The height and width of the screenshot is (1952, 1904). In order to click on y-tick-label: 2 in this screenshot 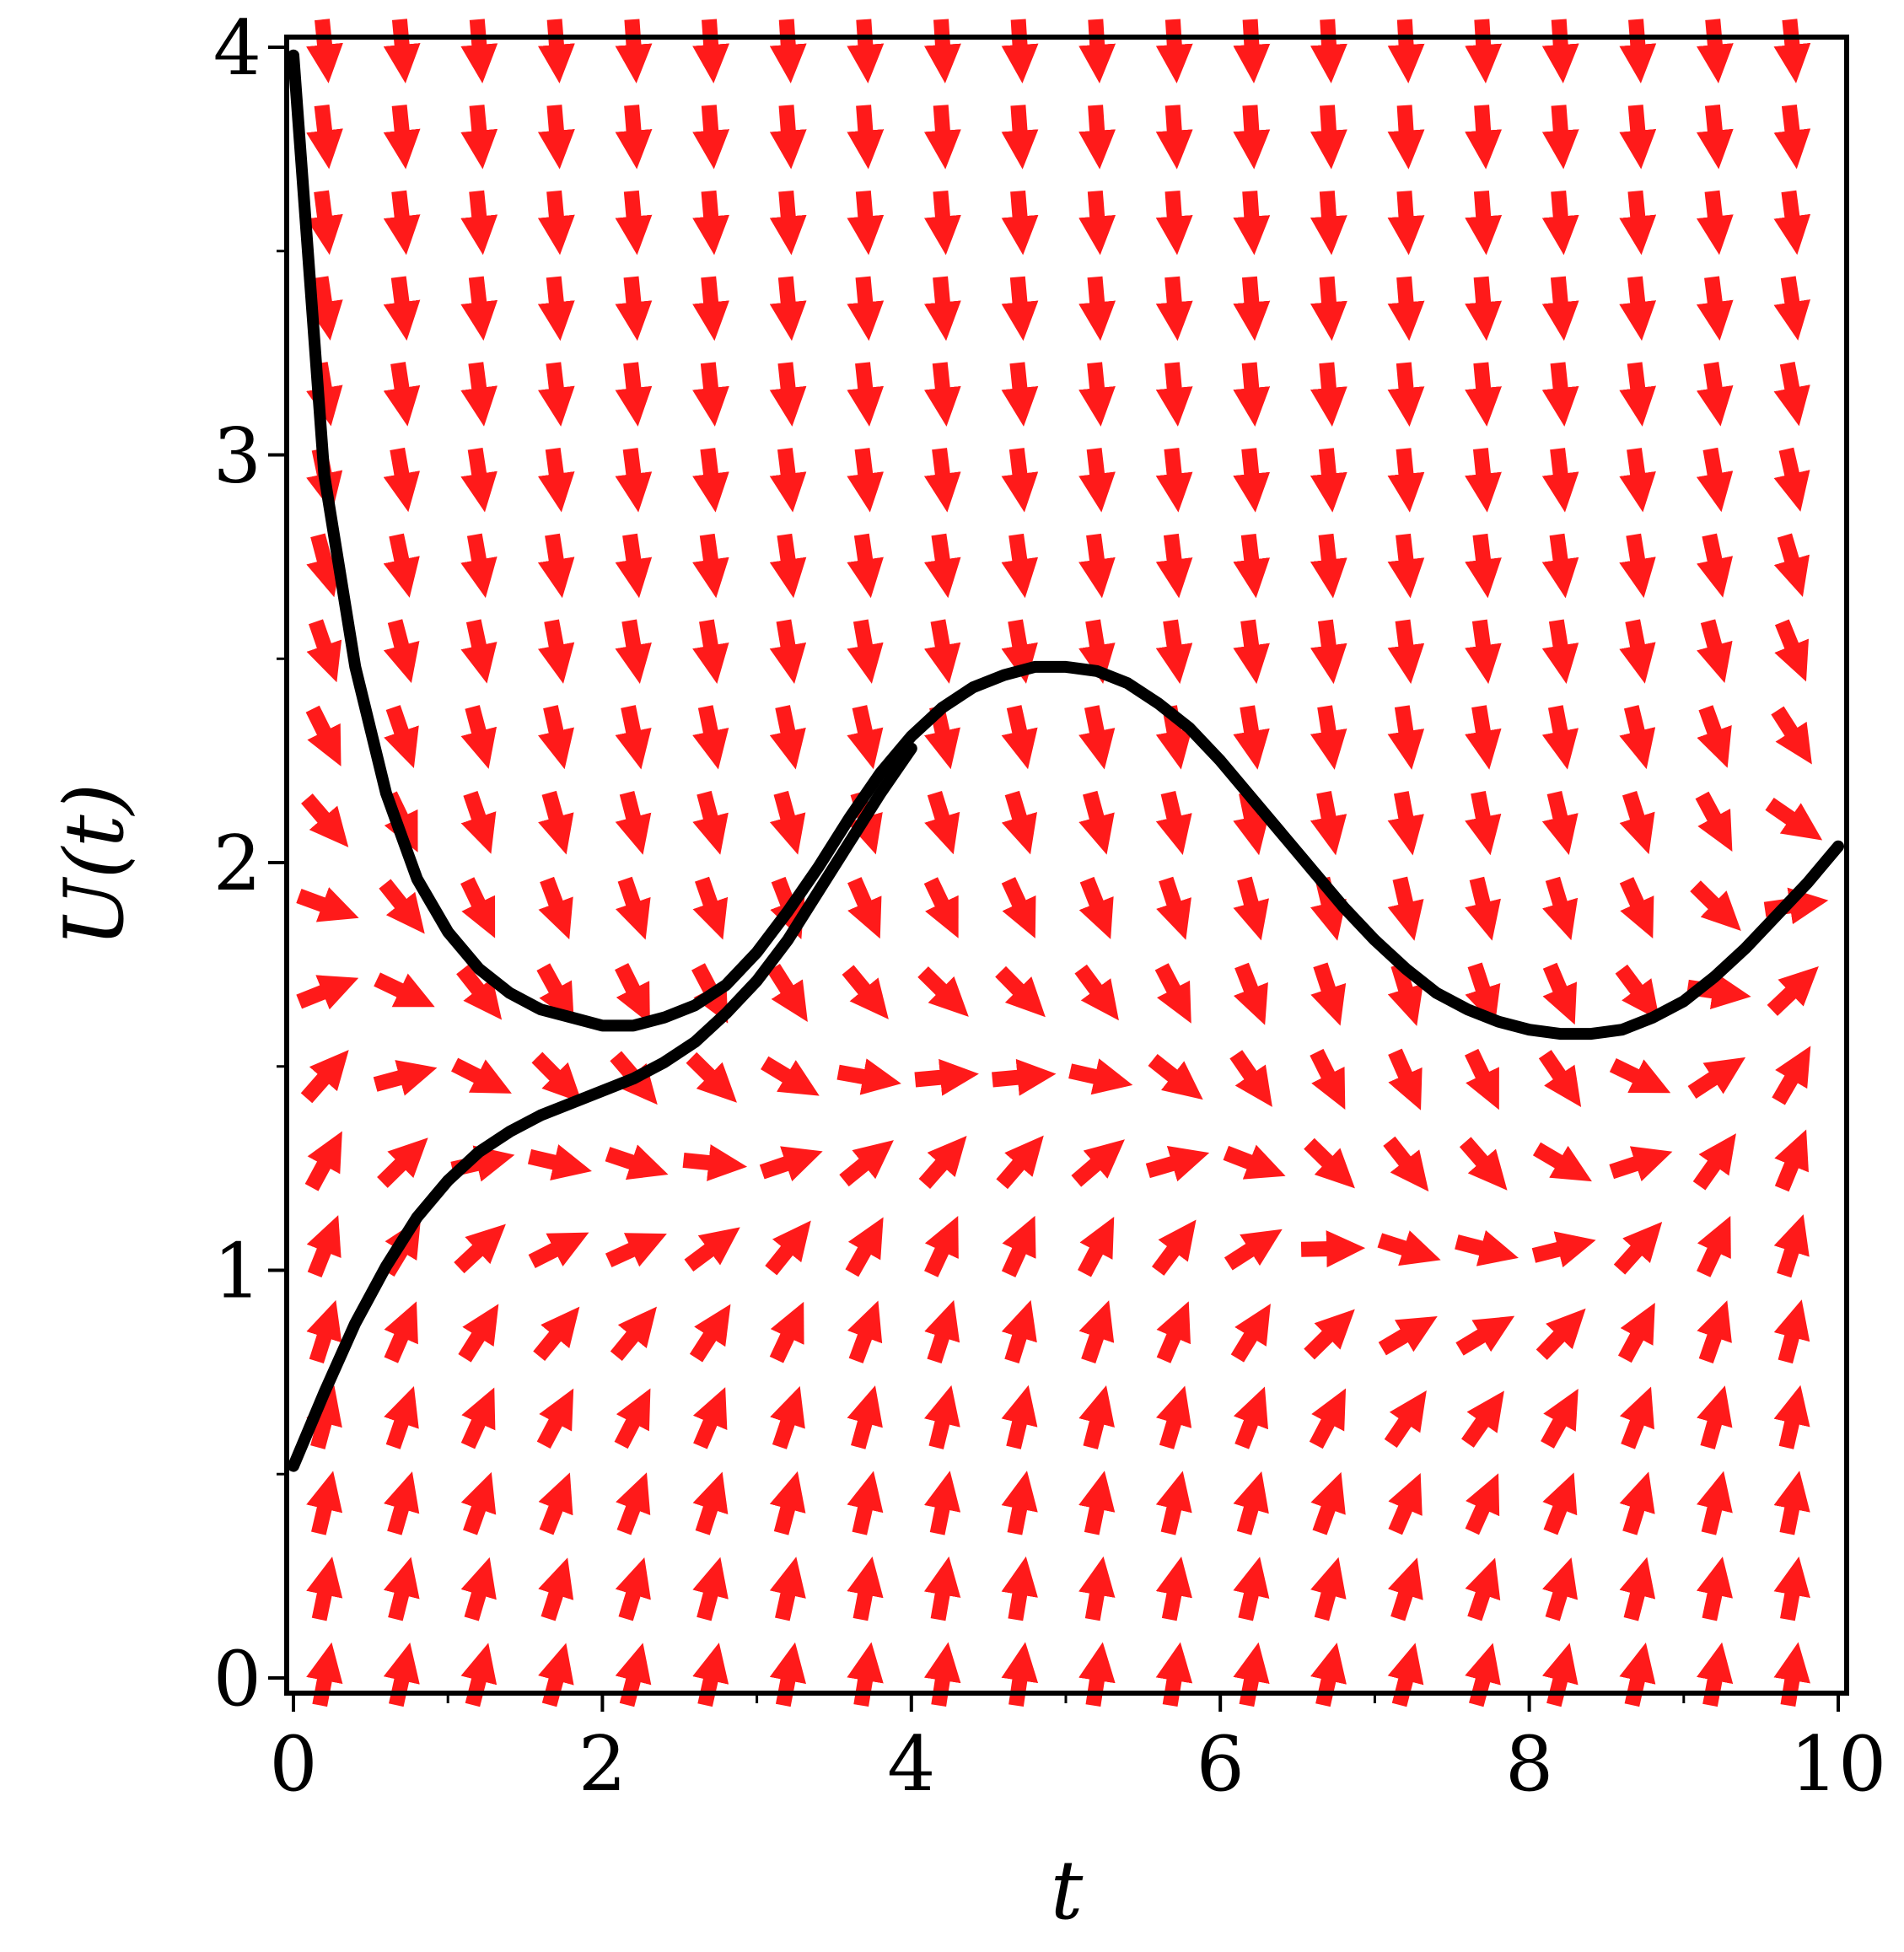, I will do `click(237, 864)`.